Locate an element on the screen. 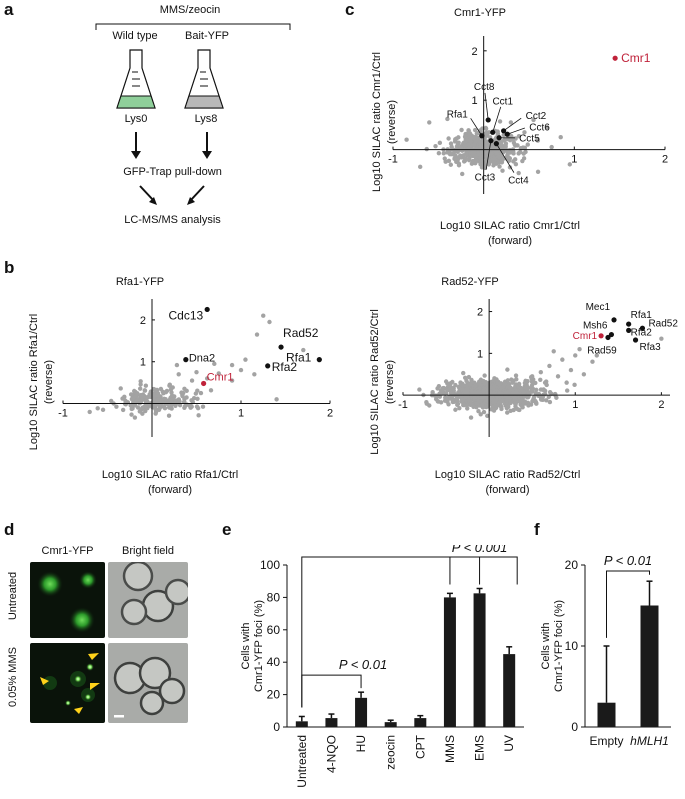  label-cdc13: Cdc13 is located at coordinates (185, 315).